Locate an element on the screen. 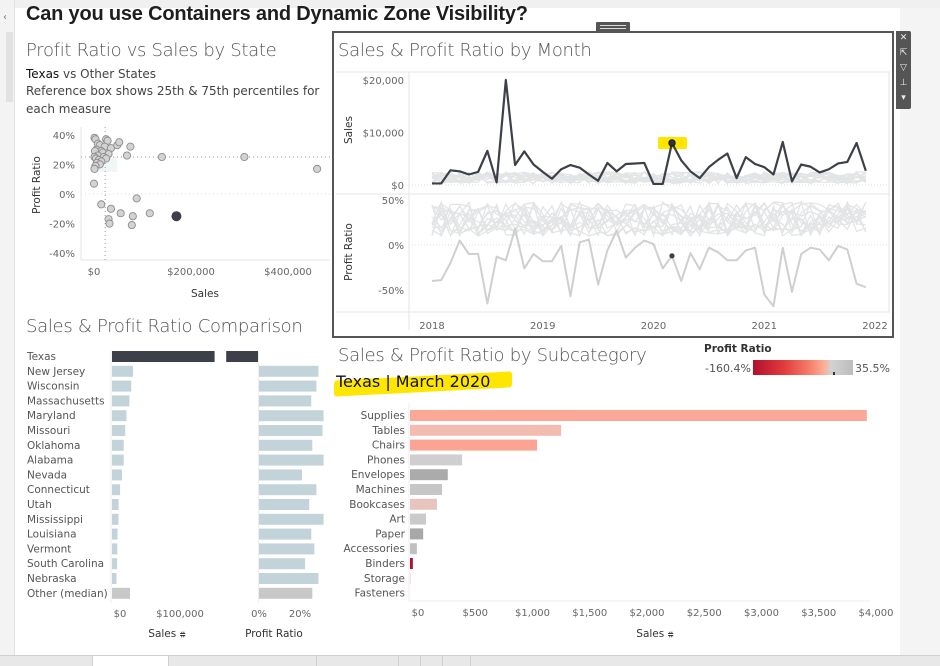 Image resolution: width=940 pixels, height=666 pixels. open-in-new-icon: ⇱ is located at coordinates (903, 53).